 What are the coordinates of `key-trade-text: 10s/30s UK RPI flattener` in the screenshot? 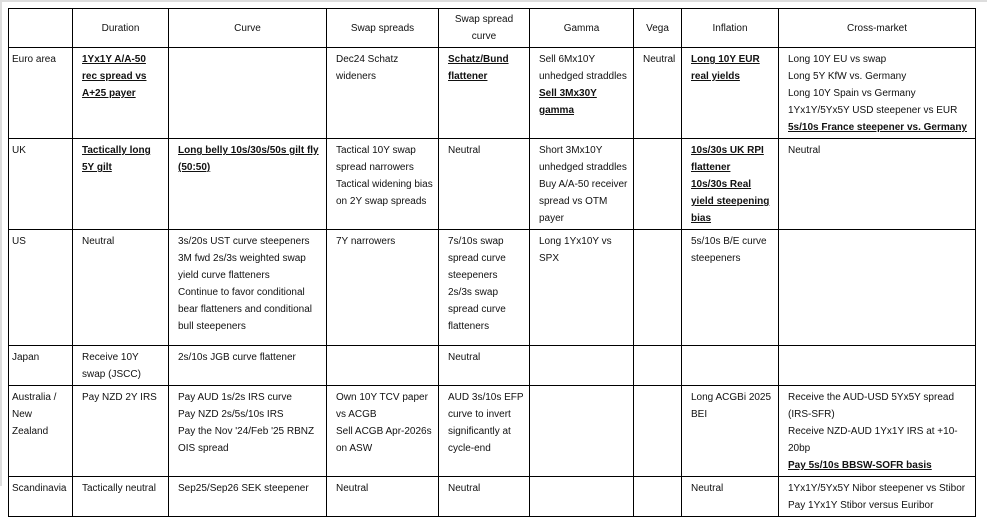 It's located at (727, 159).